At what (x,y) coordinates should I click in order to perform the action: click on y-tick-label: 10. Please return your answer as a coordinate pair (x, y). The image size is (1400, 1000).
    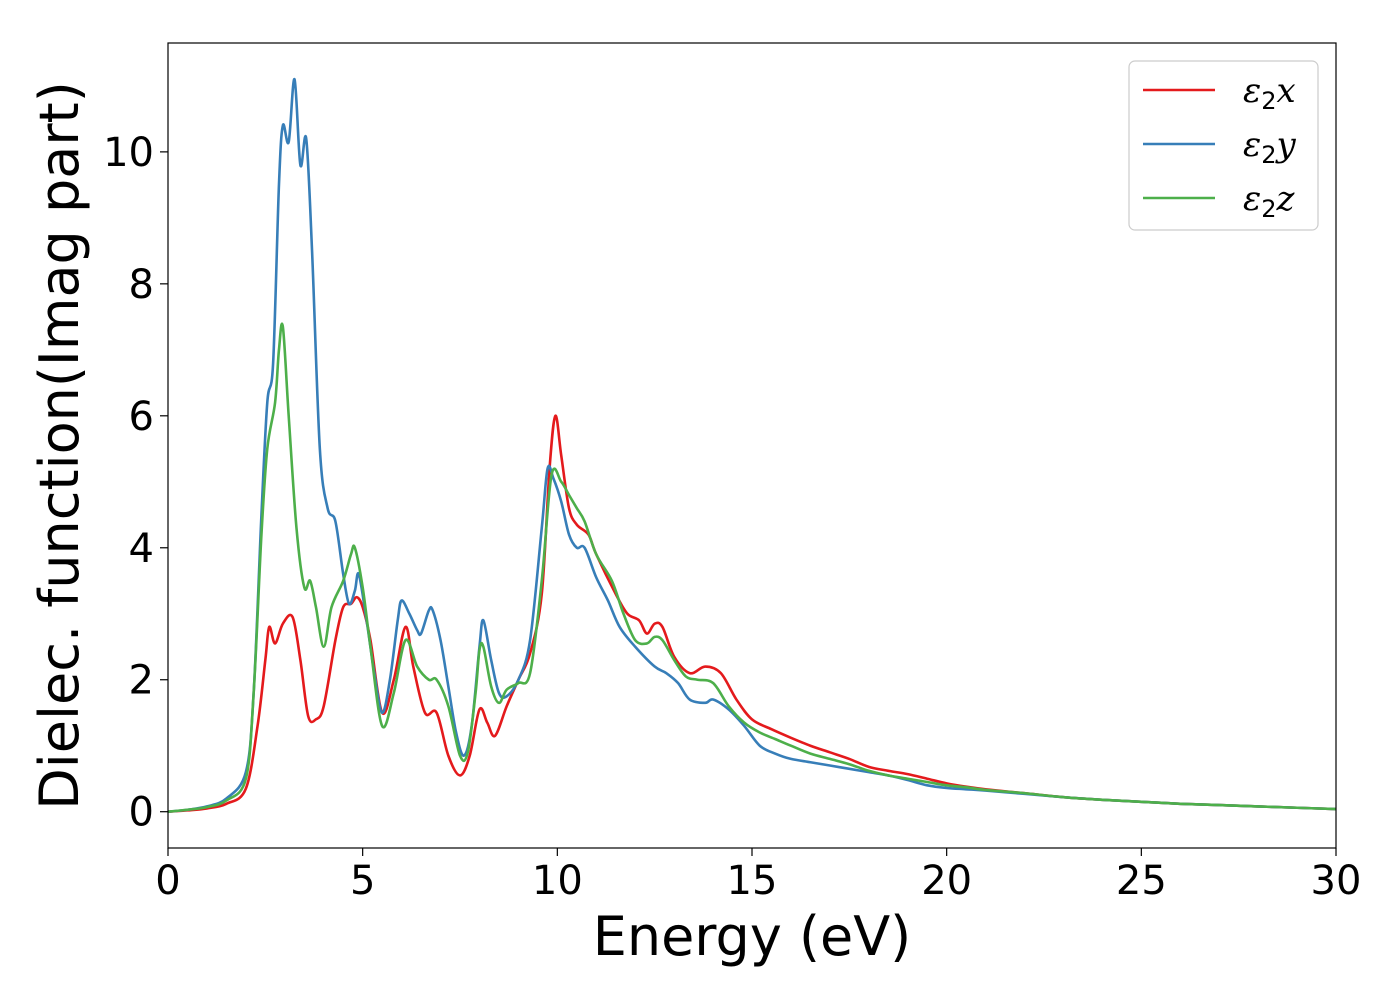
    Looking at the image, I should click on (128, 153).